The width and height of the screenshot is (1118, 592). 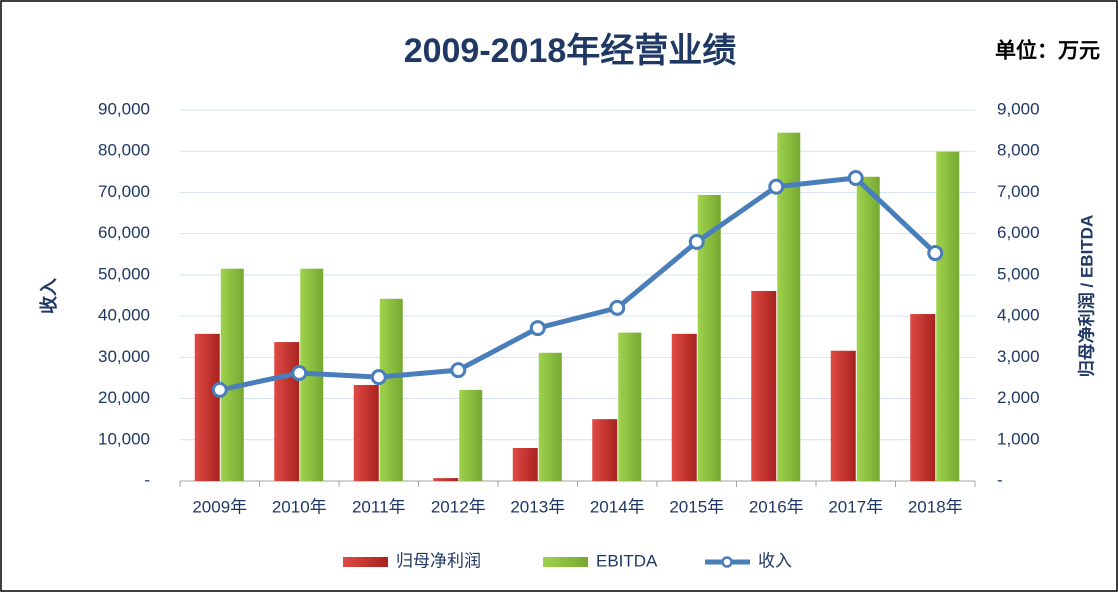 I want to click on y2-tick-label: -, so click(x=1000, y=479).